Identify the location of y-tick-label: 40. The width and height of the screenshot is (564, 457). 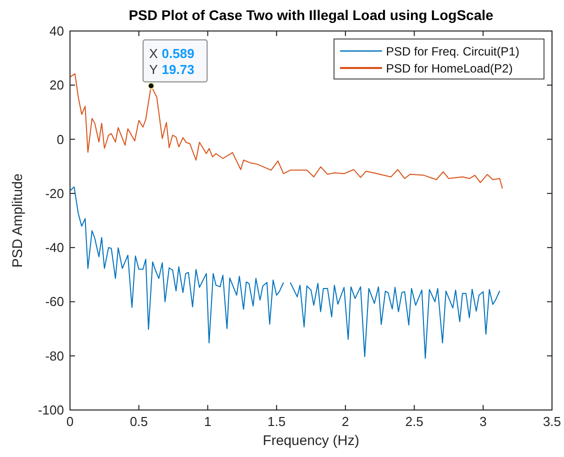
(57, 31).